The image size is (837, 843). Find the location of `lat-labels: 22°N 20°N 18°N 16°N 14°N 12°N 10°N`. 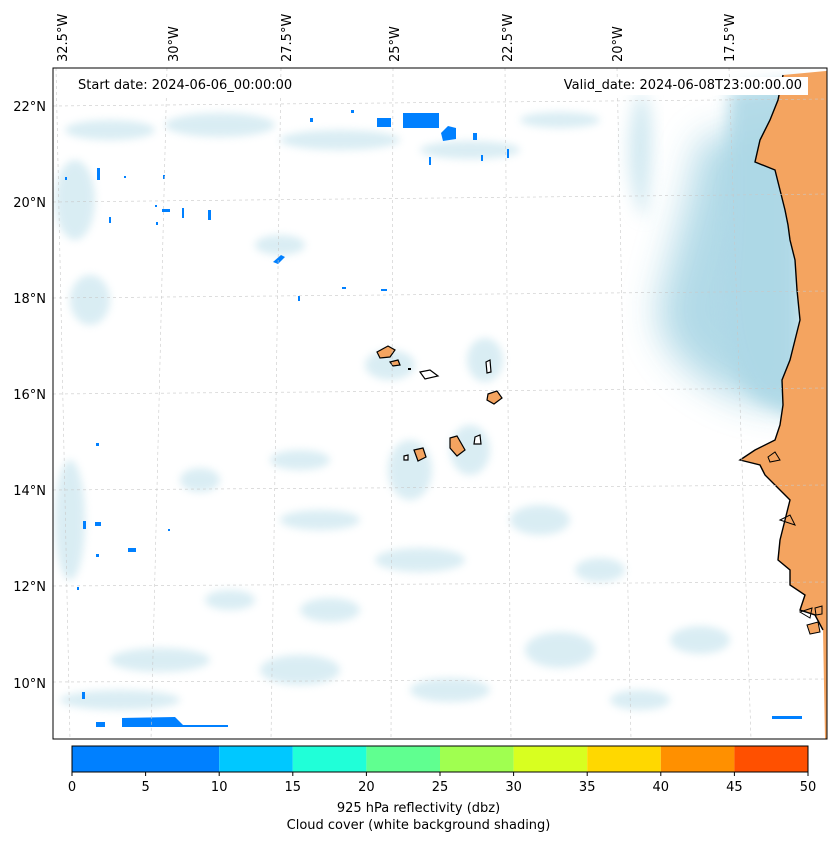

lat-labels: 22°N 20°N 18°N 16°N 14°N 12°N 10°N is located at coordinates (29, 396).